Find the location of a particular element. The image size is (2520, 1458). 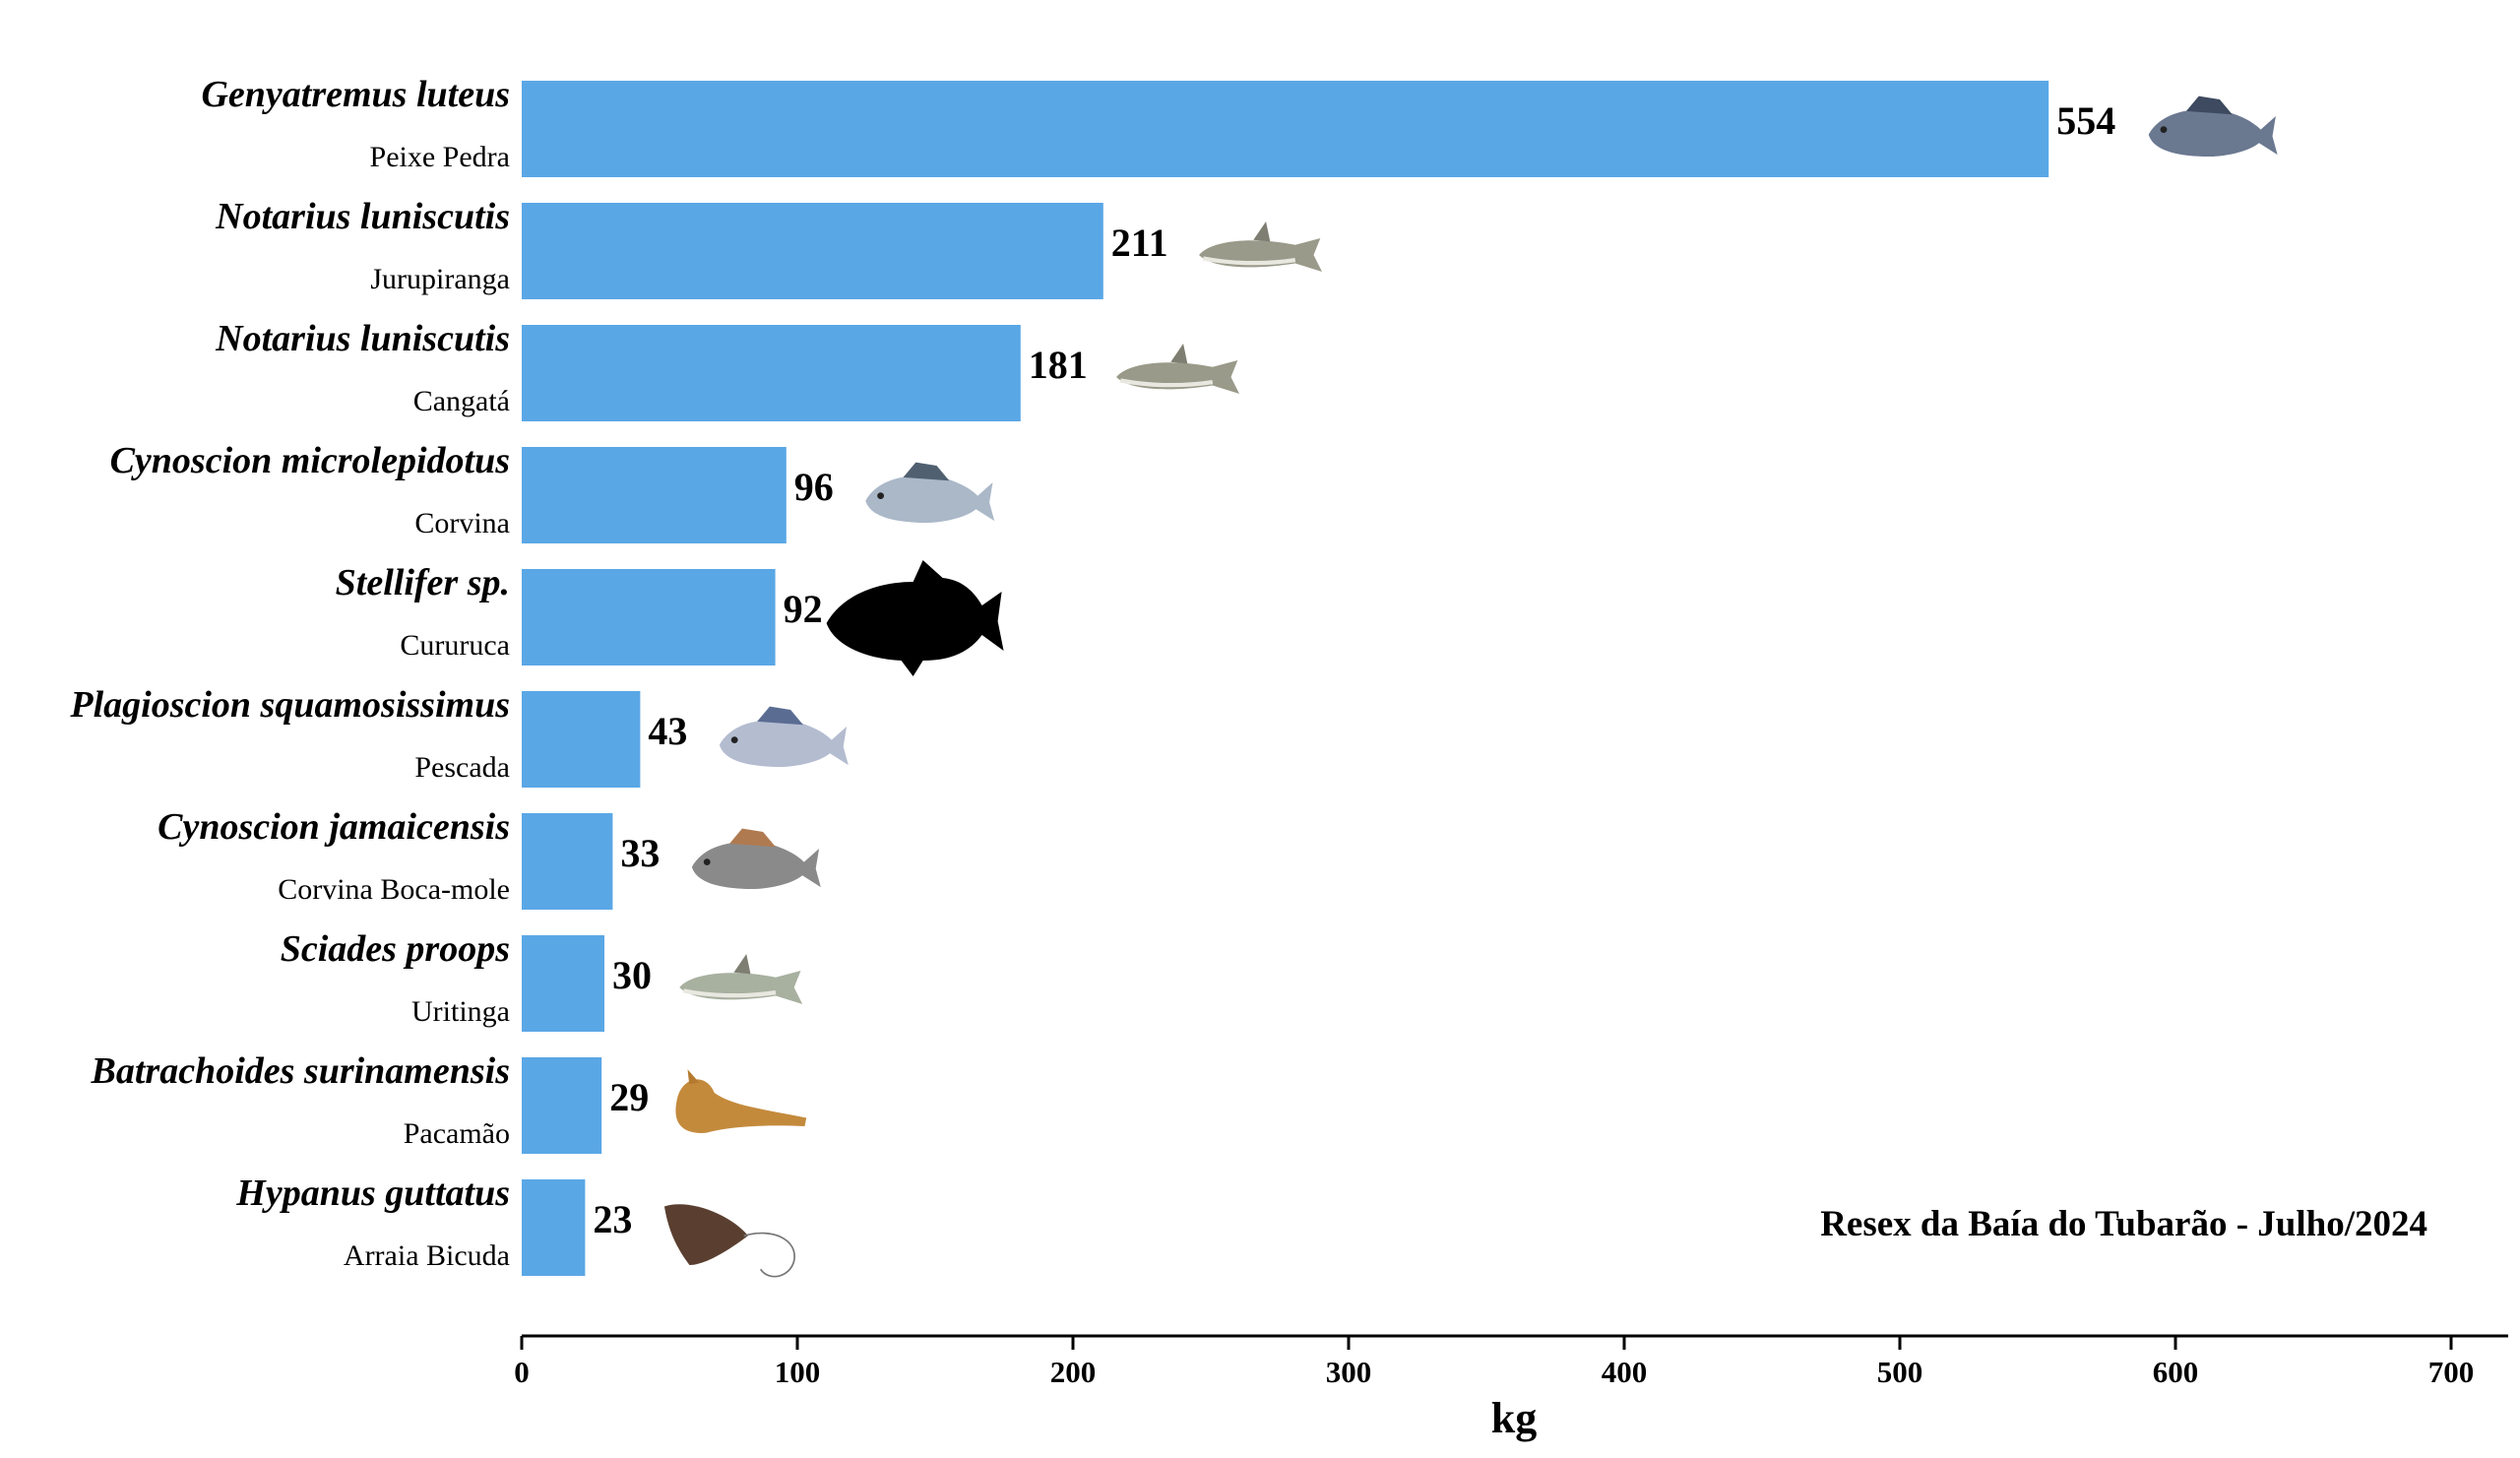

species-common-label: Pacamão is located at coordinates (457, 1133).